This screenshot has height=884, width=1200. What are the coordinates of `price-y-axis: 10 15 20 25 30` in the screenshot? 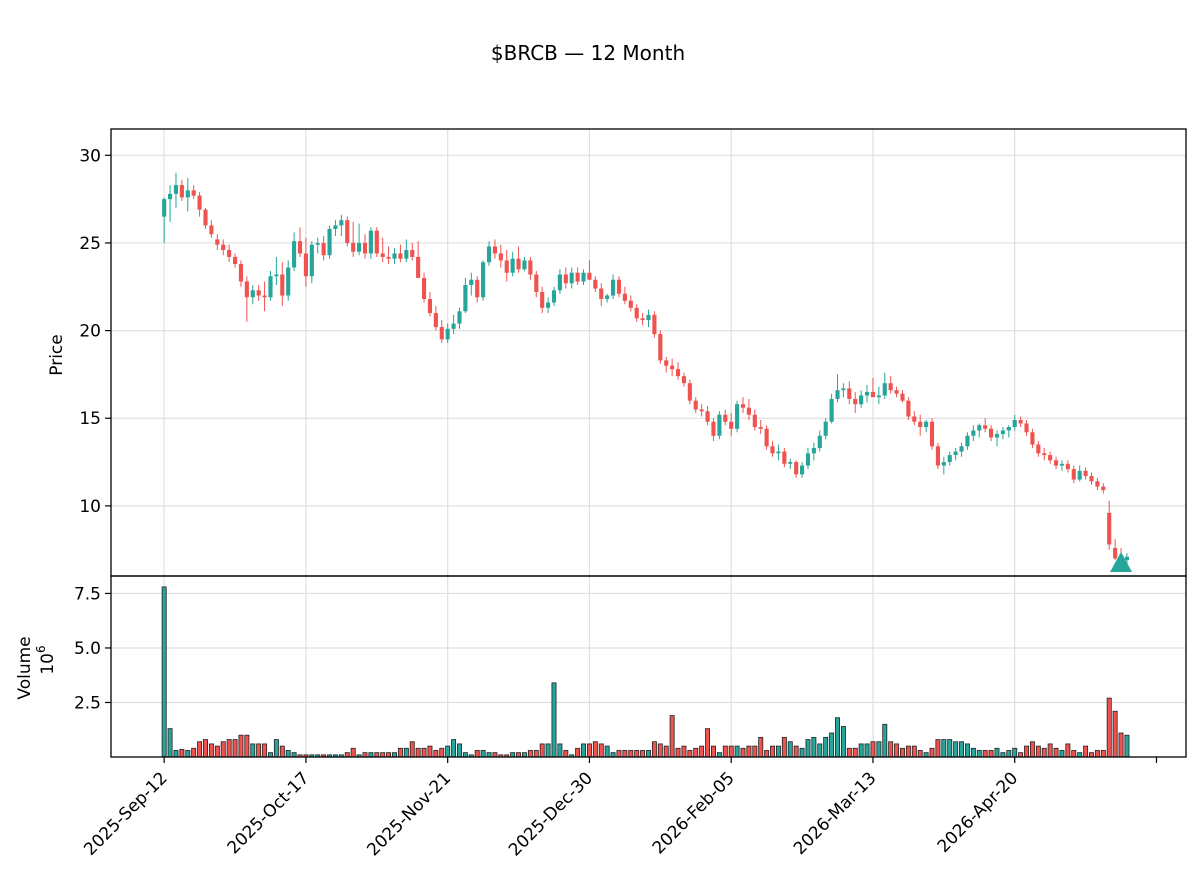 It's located at (95, 331).